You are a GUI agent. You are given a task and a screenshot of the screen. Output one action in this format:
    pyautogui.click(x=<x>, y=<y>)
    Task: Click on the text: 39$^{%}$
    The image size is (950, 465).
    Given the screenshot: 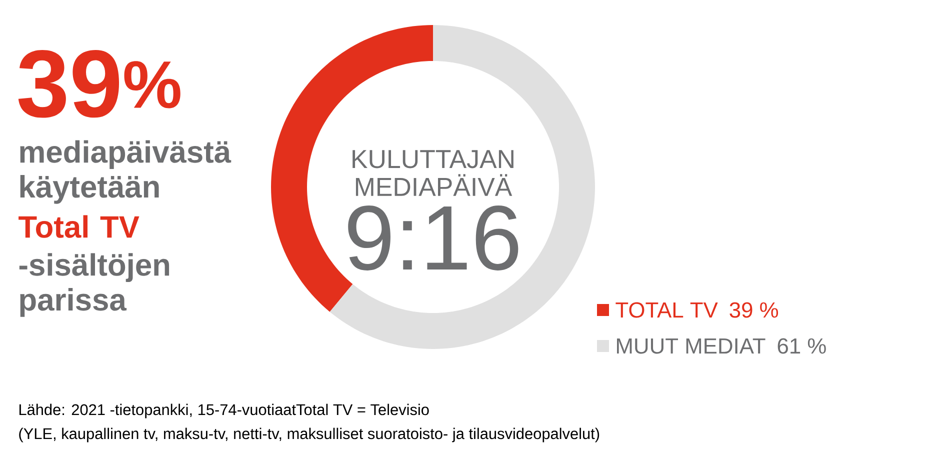 What is the action you would take?
    pyautogui.click(x=99, y=84)
    